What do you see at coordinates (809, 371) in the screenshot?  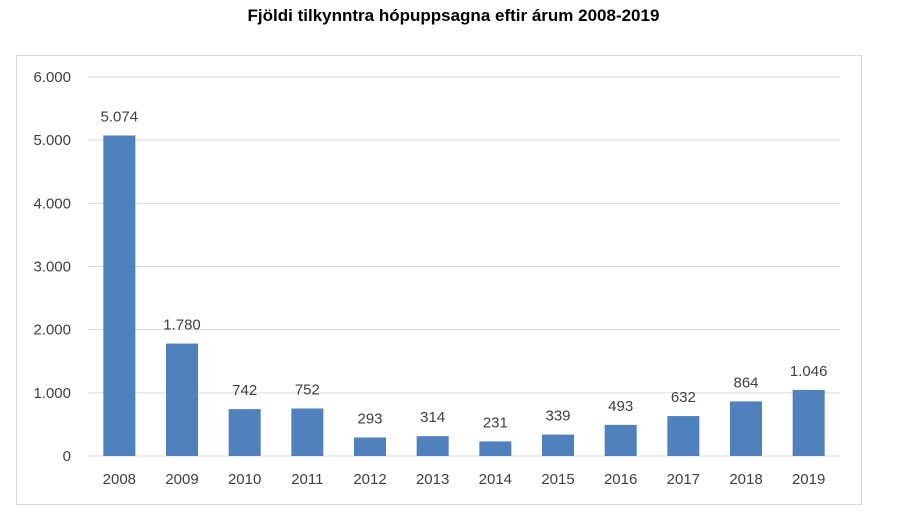 I see `data-label: 1.046` at bounding box center [809, 371].